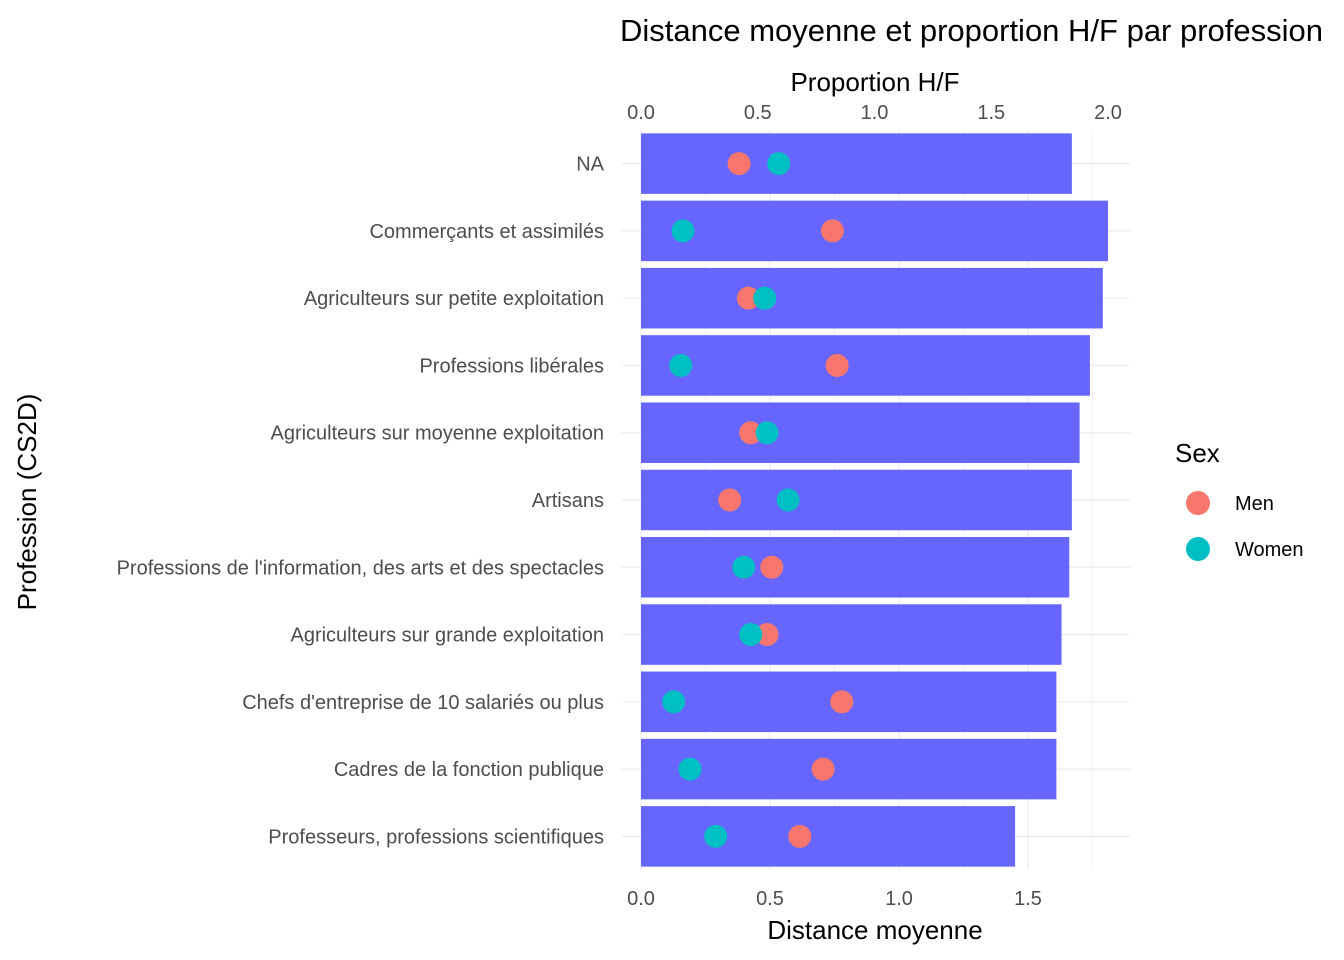 Image resolution: width=1344 pixels, height=960 pixels. I want to click on x2-tick-label: 1.0, so click(875, 113).